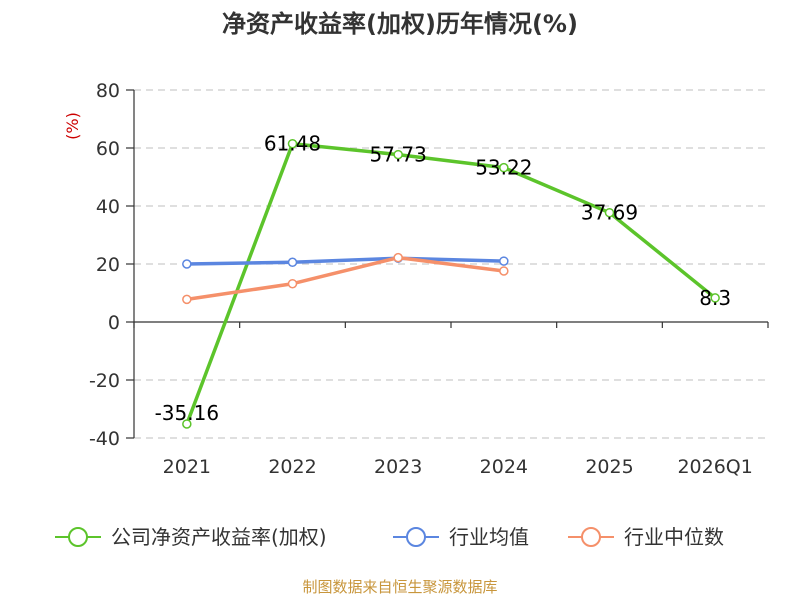  What do you see at coordinates (400, 24) in the screenshot?
I see `chart-title: 净资产收益率(加权)历年情况(%)` at bounding box center [400, 24].